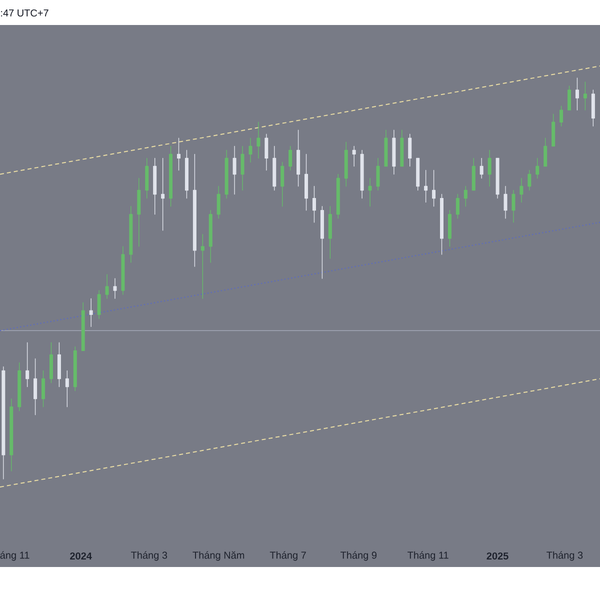 The image size is (600, 600). What do you see at coordinates (24, 13) in the screenshot?
I see `chart-title: :47 UTC+7` at bounding box center [24, 13].